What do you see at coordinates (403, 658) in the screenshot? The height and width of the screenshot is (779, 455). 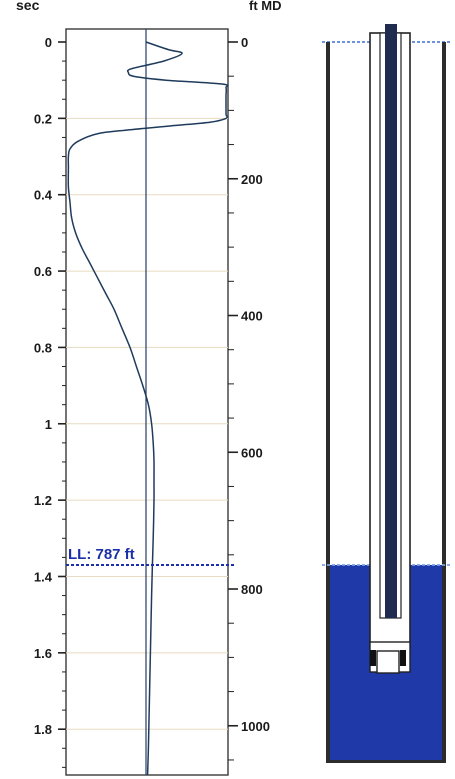 I see `pump-seat-right` at bounding box center [403, 658].